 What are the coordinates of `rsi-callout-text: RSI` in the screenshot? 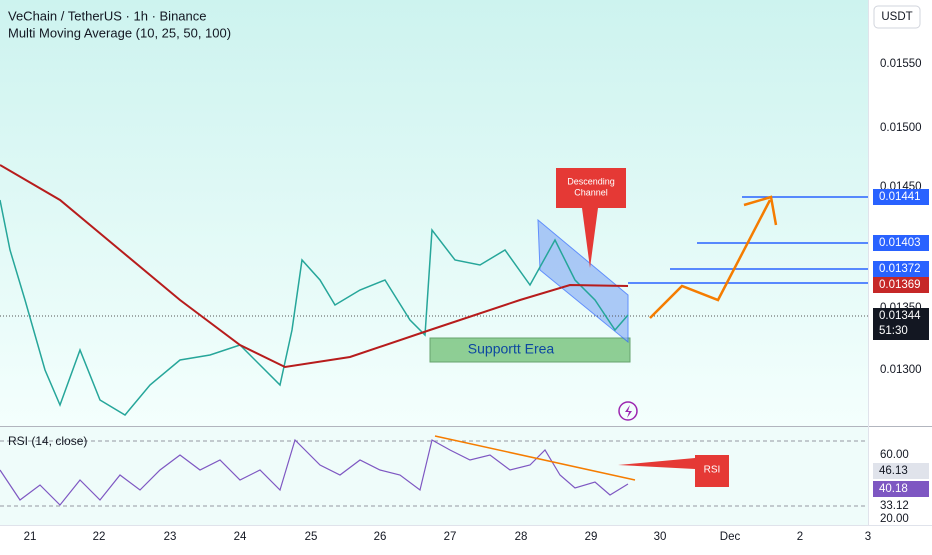 It's located at (712, 470).